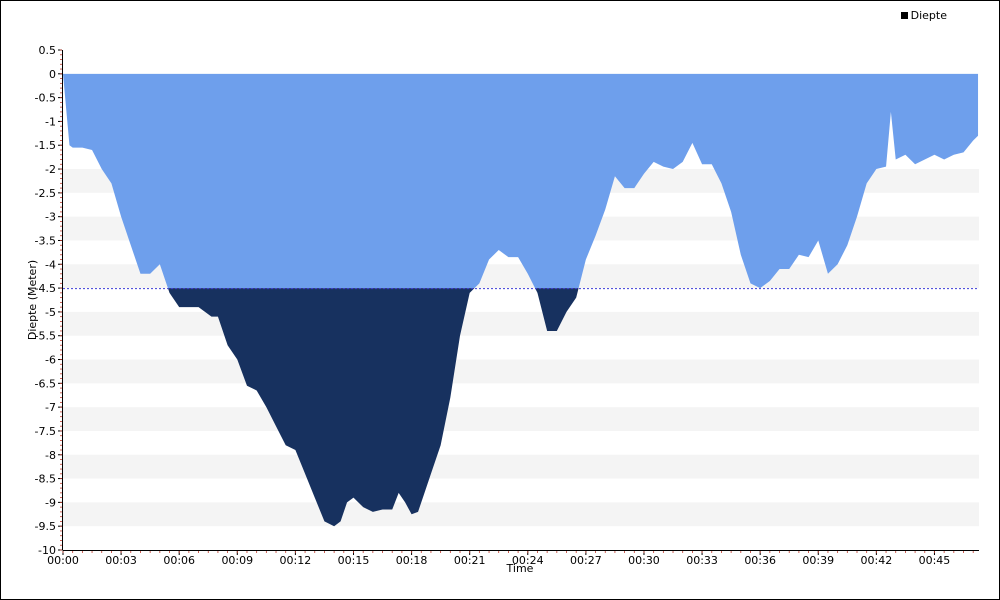  Describe the element at coordinates (528, 560) in the screenshot. I see `x-tick-label: 00:24` at that location.